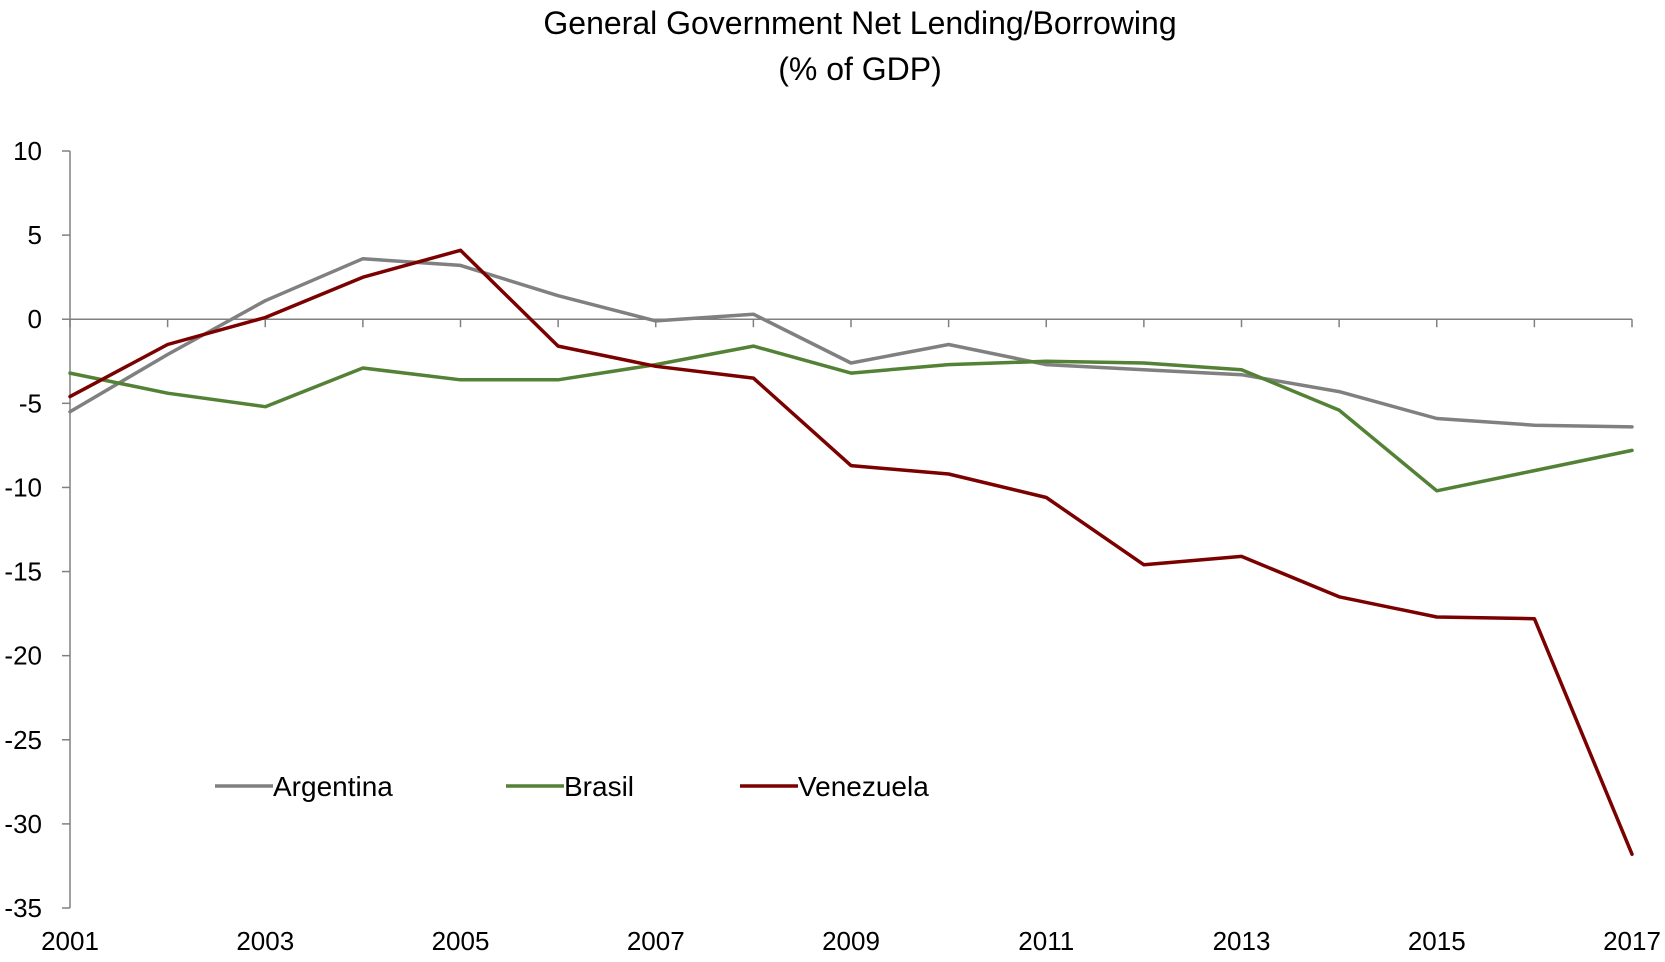 The height and width of the screenshot is (962, 1665). I want to click on x-tick-label: 2007, so click(656, 941).